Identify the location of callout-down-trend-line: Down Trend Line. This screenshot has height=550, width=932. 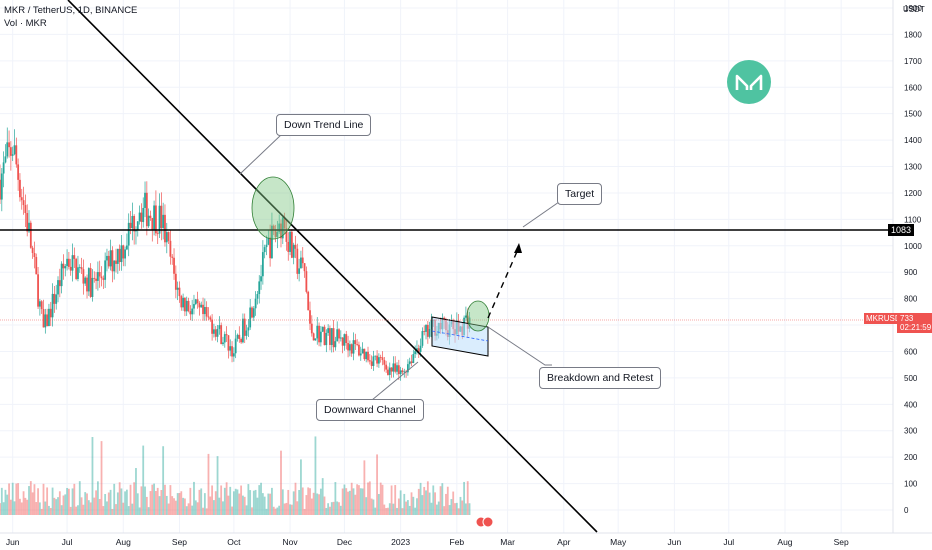
(324, 125).